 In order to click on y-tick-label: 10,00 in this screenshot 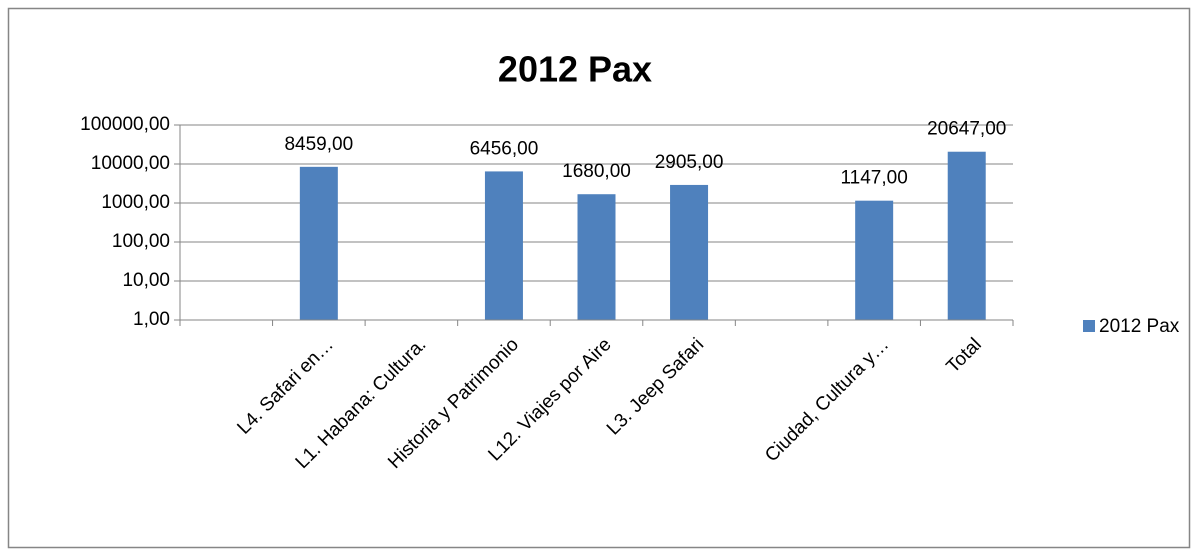, I will do `click(146, 280)`.